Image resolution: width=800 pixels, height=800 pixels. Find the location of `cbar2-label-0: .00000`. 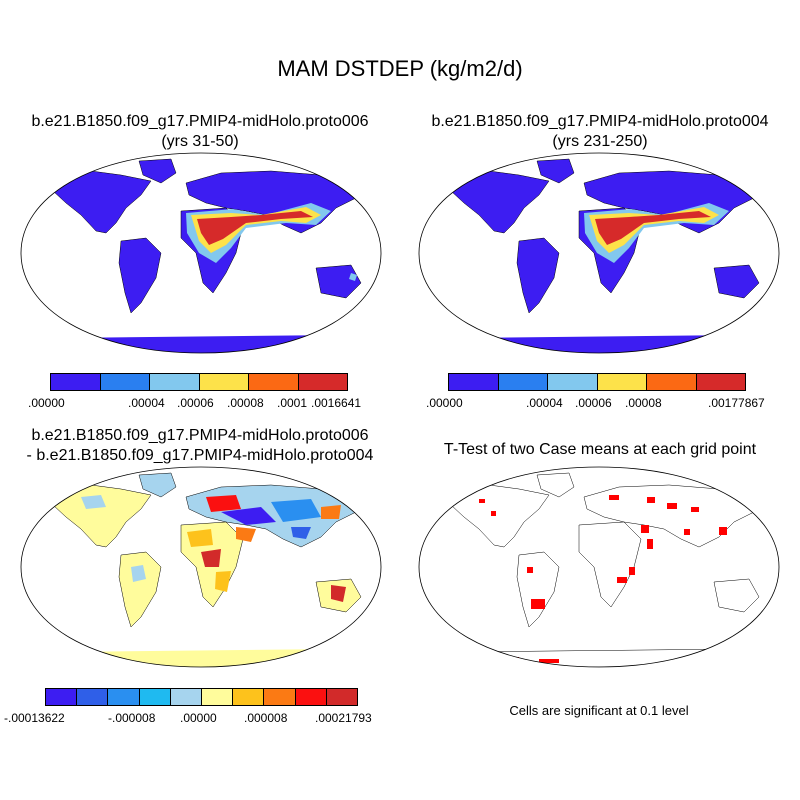

cbar2-label-0: .00000 is located at coordinates (444, 403).